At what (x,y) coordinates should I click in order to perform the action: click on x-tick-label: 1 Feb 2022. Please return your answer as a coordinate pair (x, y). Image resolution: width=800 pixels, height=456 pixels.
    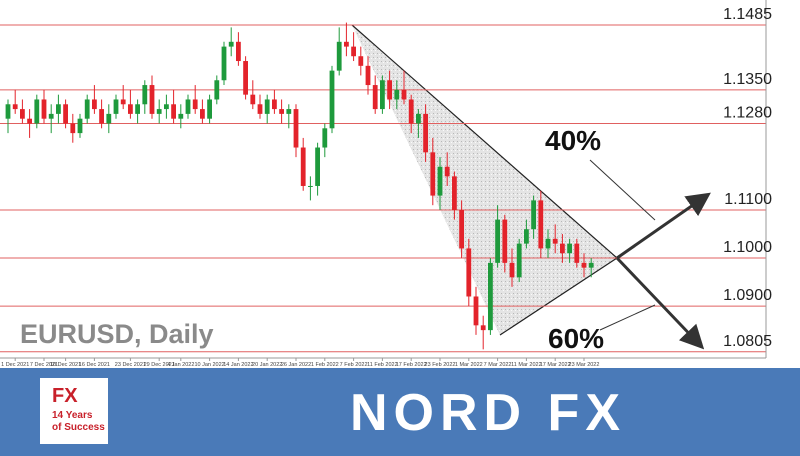
    Looking at the image, I should click on (325, 365).